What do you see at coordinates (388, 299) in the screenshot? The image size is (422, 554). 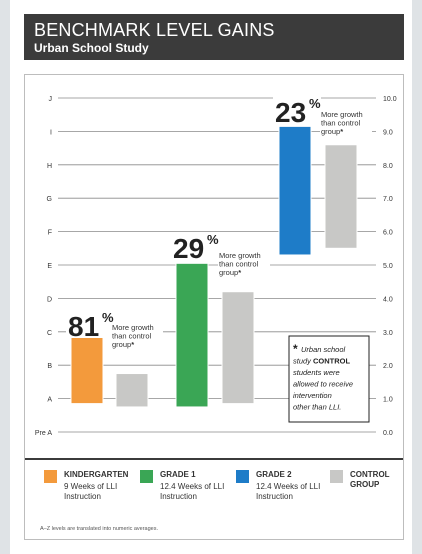 I see `right-tick-label: 4.0` at bounding box center [388, 299].